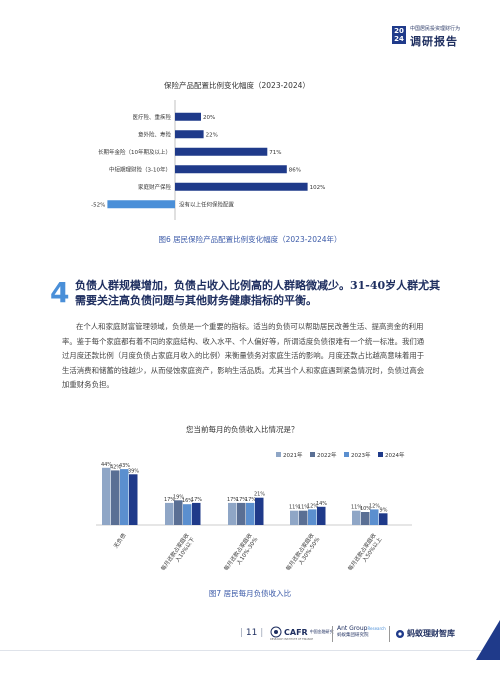  Describe the element at coordinates (353, 635) in the screenshot. I see `antgroup-logo-sub: 蚂蚁集团研究院` at that location.